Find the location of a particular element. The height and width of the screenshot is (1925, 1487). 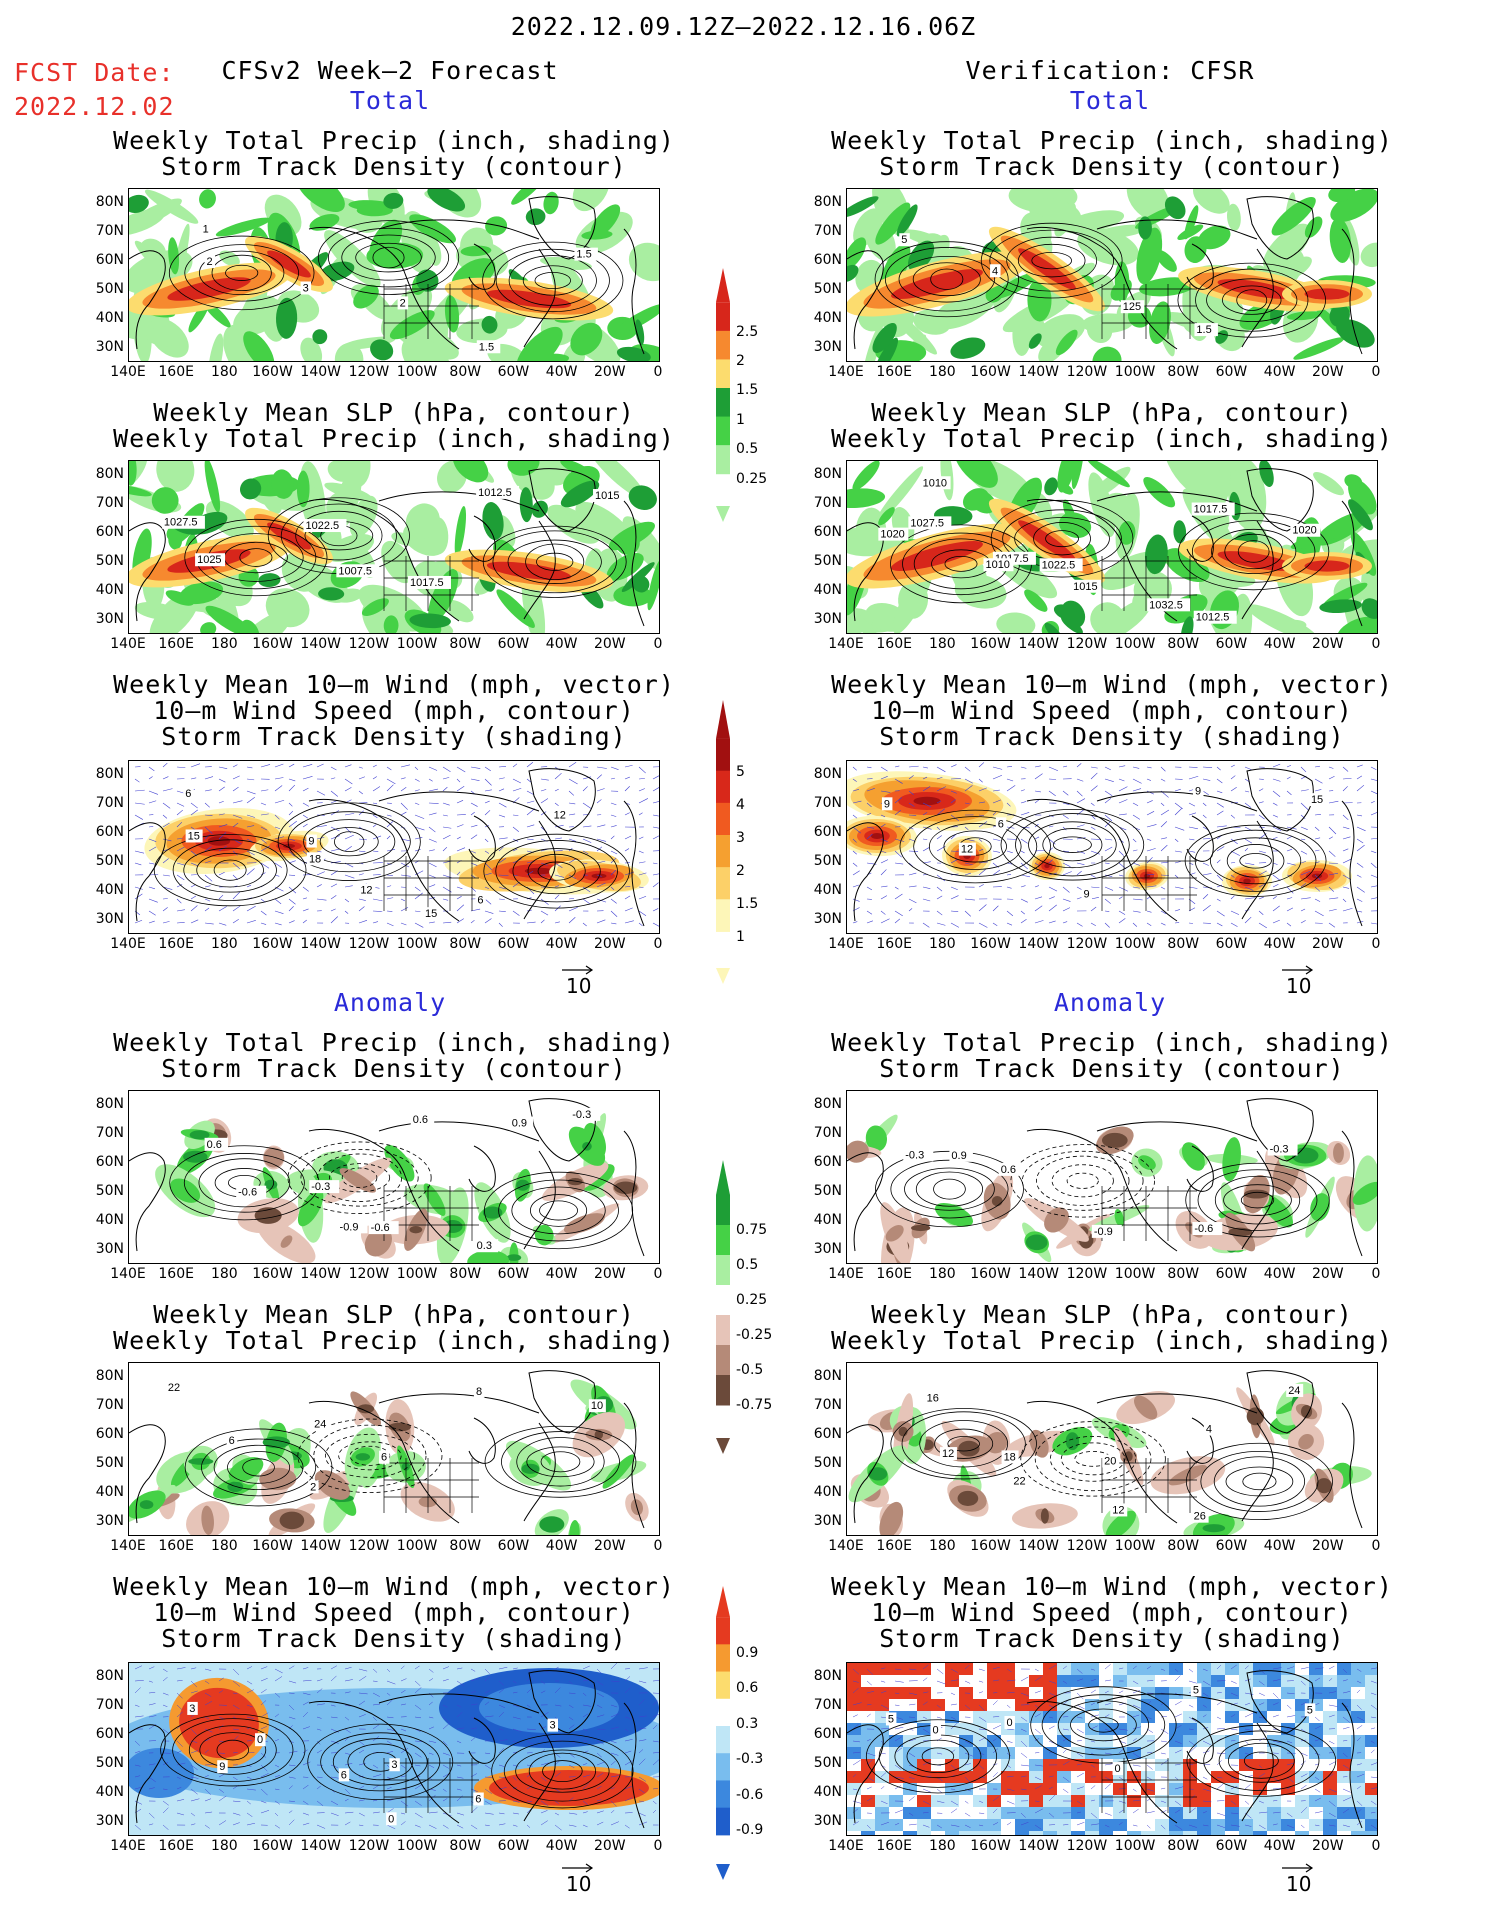

lon-tick-label: 40W is located at coordinates (1279, 372).